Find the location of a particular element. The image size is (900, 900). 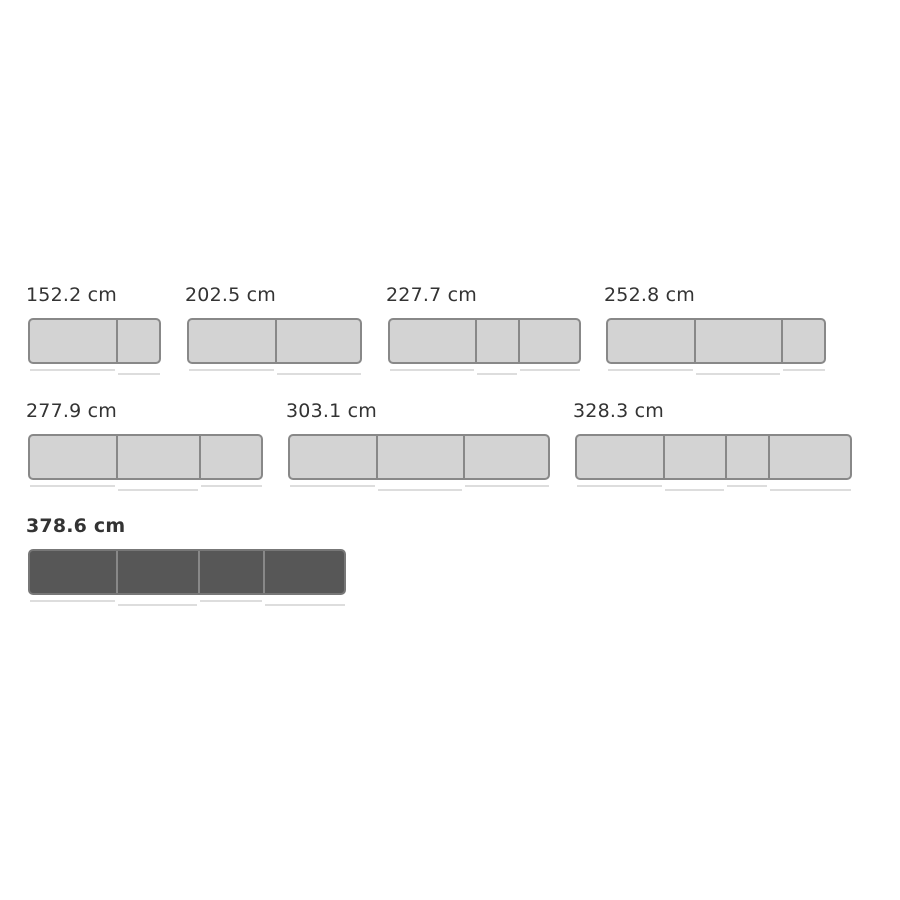

size-option: 277.9 cm is located at coordinates (144, 447).